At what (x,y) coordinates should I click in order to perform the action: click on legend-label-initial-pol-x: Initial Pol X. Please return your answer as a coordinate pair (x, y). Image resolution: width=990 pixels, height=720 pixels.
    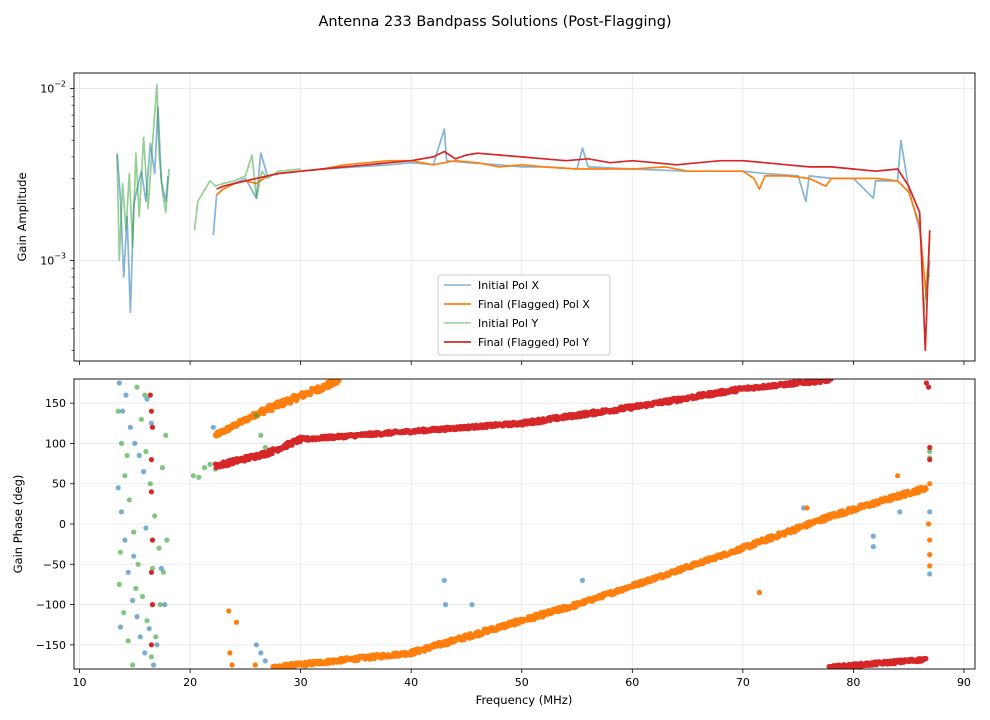
    Looking at the image, I should click on (508, 285).